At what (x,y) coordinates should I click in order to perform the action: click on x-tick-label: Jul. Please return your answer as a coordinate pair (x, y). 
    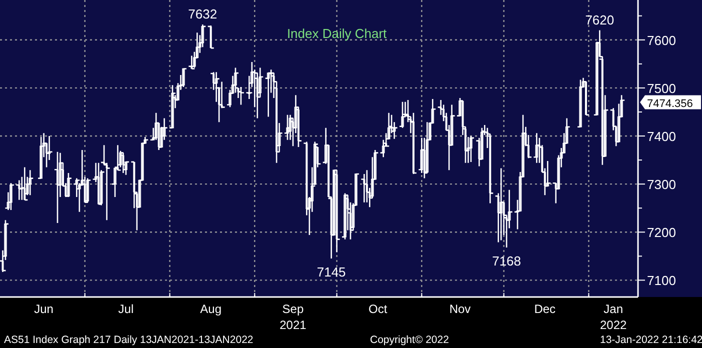
    Looking at the image, I should click on (126, 309).